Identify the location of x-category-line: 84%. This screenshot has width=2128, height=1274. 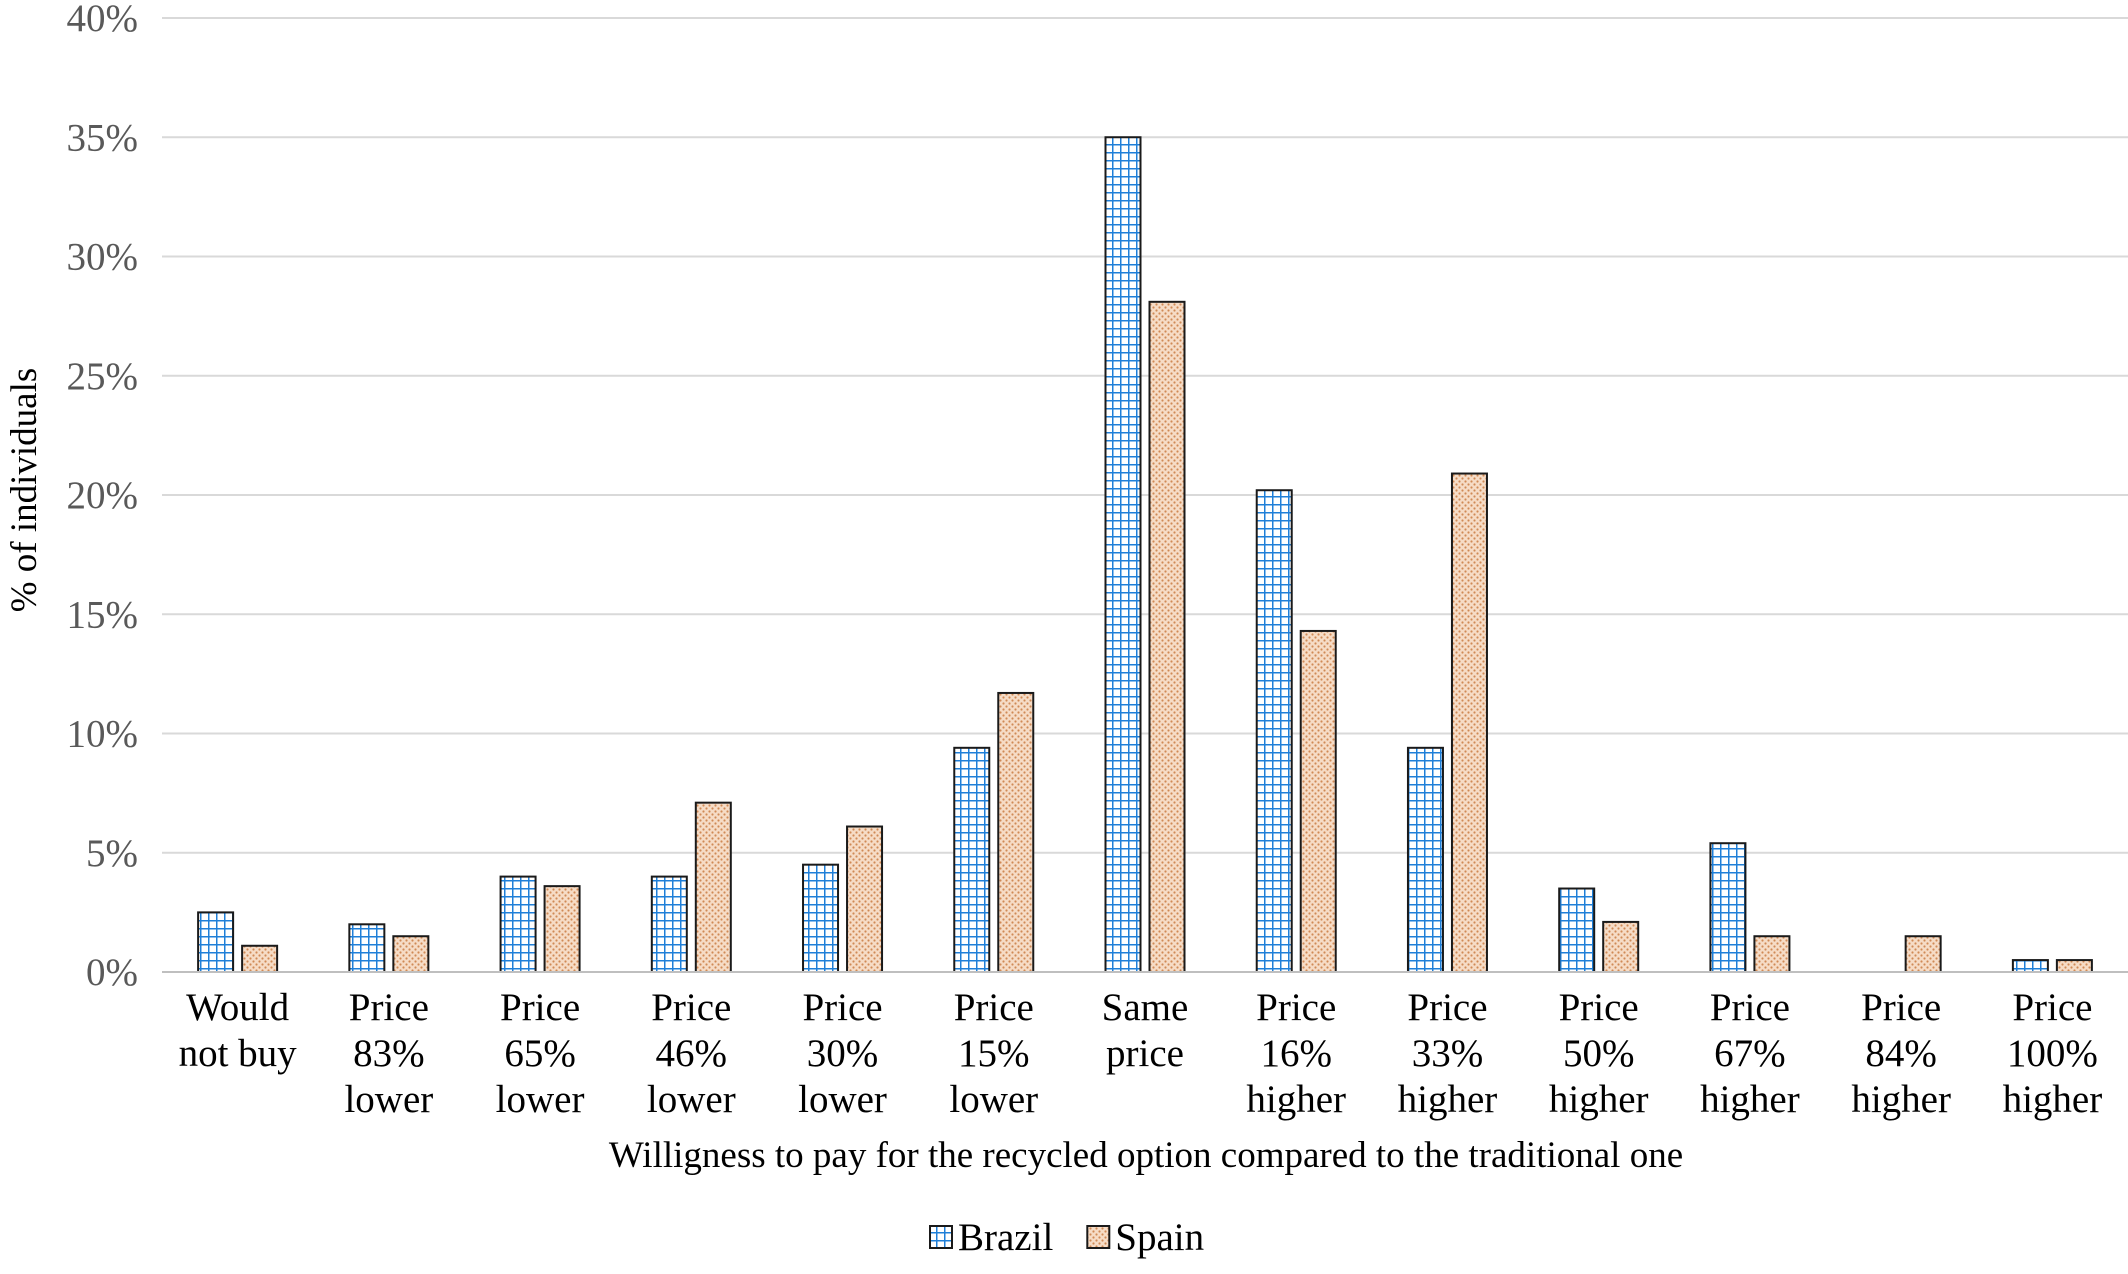
(1901, 1053).